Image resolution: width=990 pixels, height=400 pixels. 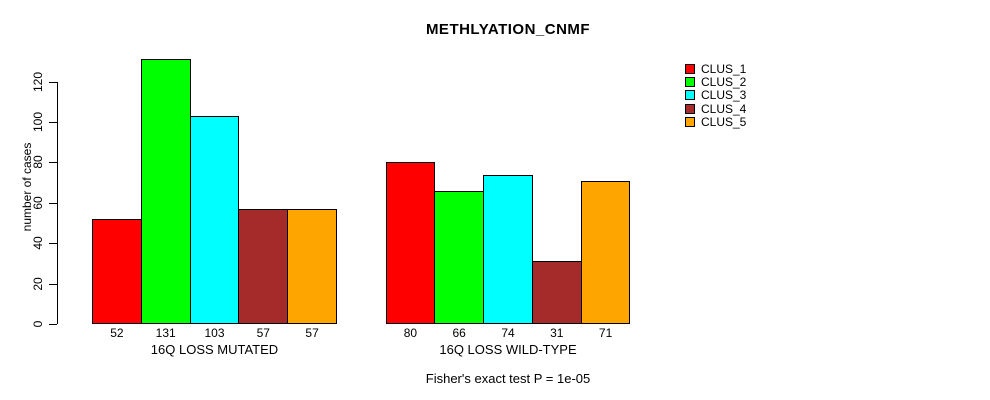 What do you see at coordinates (724, 95) in the screenshot?
I see `legend-label: CLUS_3` at bounding box center [724, 95].